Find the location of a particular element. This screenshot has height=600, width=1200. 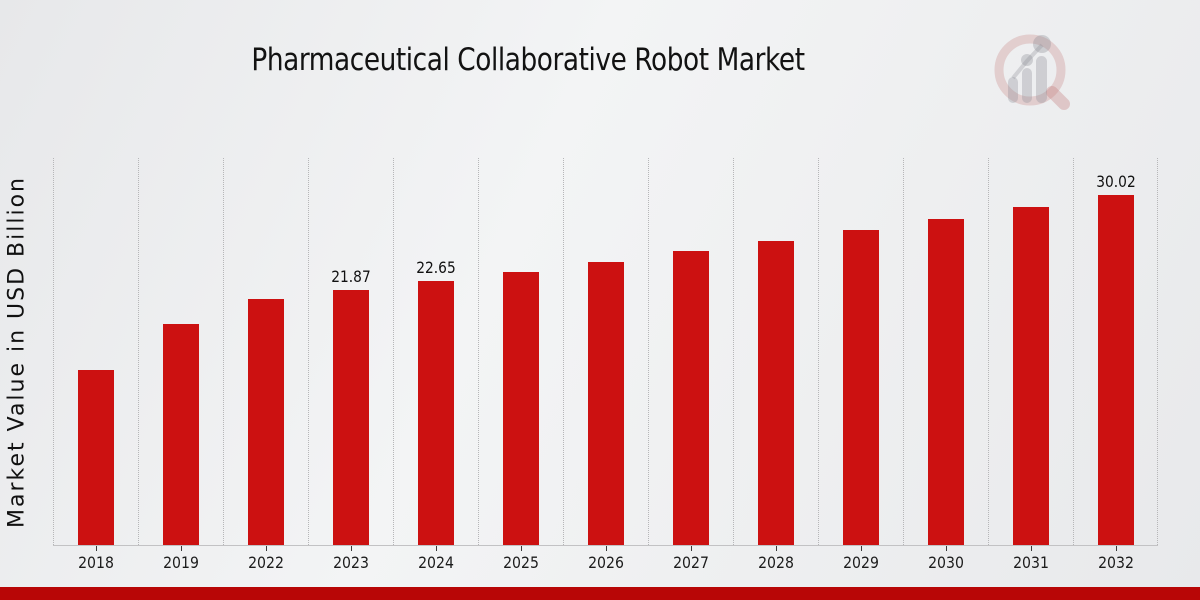

x-tick-label-2019: 2019 is located at coordinates (181, 562).